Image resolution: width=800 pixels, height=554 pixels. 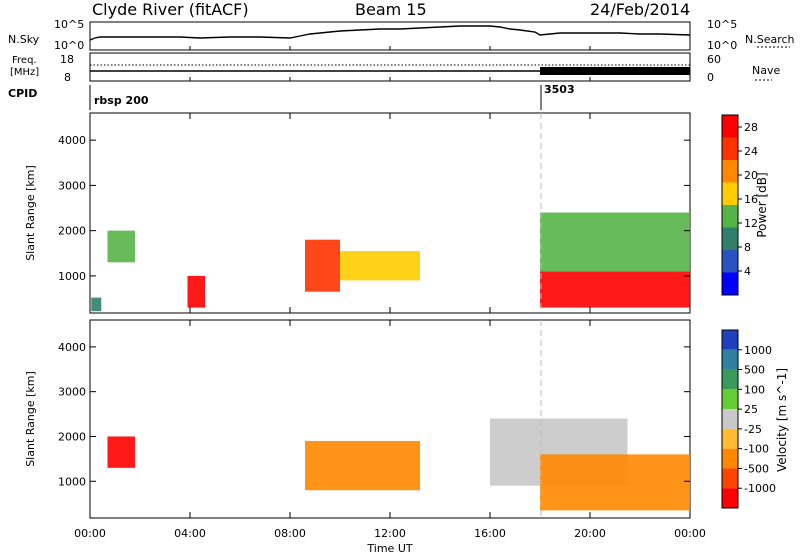 I want to click on power-colorbar-swatches, so click(x=730, y=205).